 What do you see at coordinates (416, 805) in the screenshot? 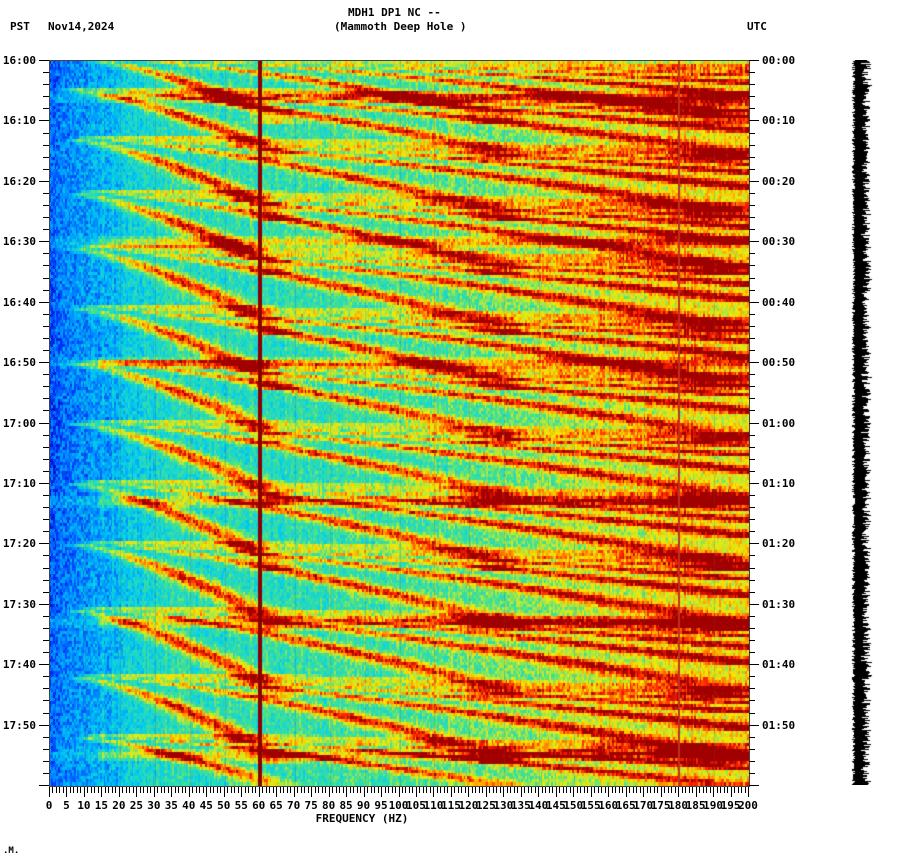
I see `x-tick-label: 105` at bounding box center [416, 805].